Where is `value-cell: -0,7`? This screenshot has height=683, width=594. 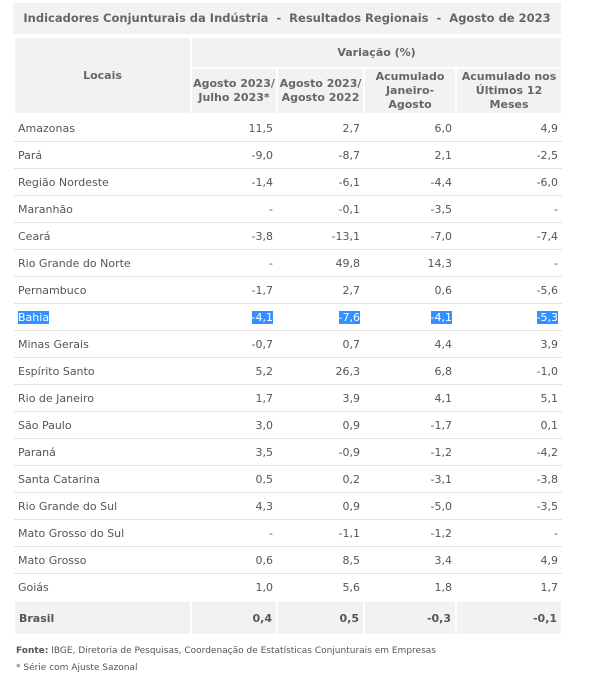 value-cell: -0,7 is located at coordinates (234, 344).